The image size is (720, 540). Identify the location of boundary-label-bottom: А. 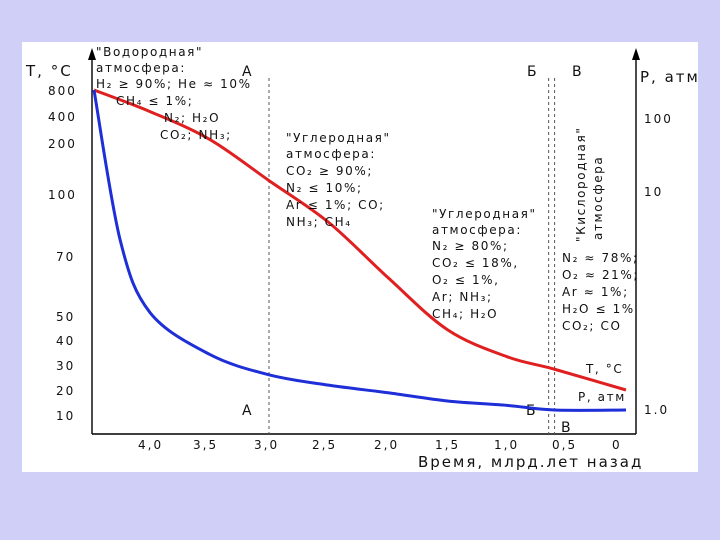
(247, 411).